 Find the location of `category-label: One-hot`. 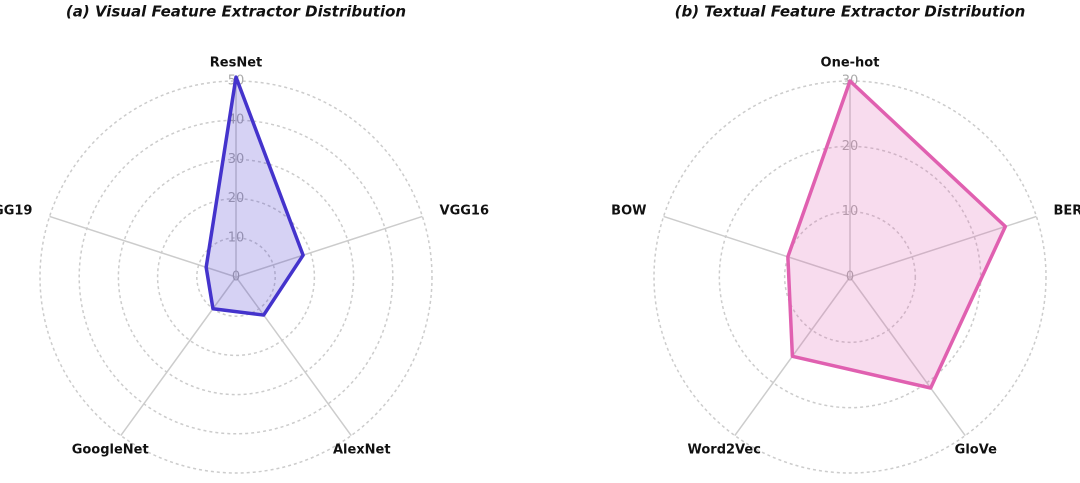

category-label: One-hot is located at coordinates (850, 63).